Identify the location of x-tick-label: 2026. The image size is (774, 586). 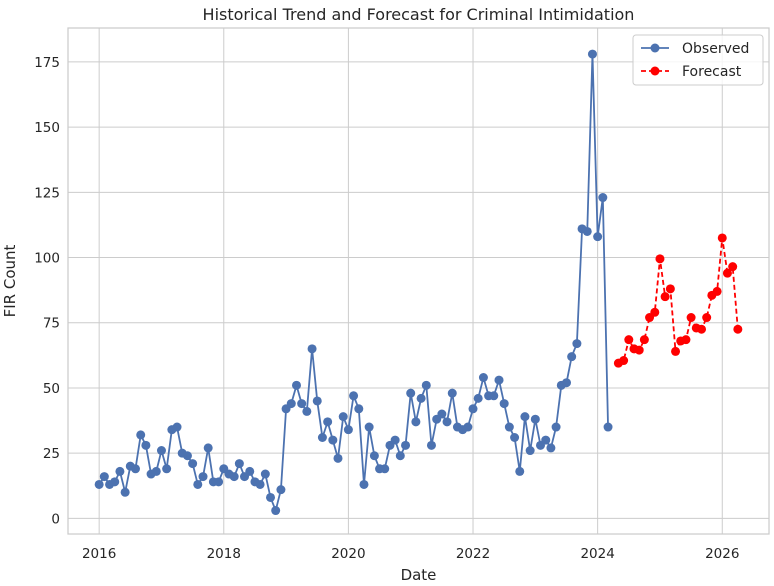
(722, 554).